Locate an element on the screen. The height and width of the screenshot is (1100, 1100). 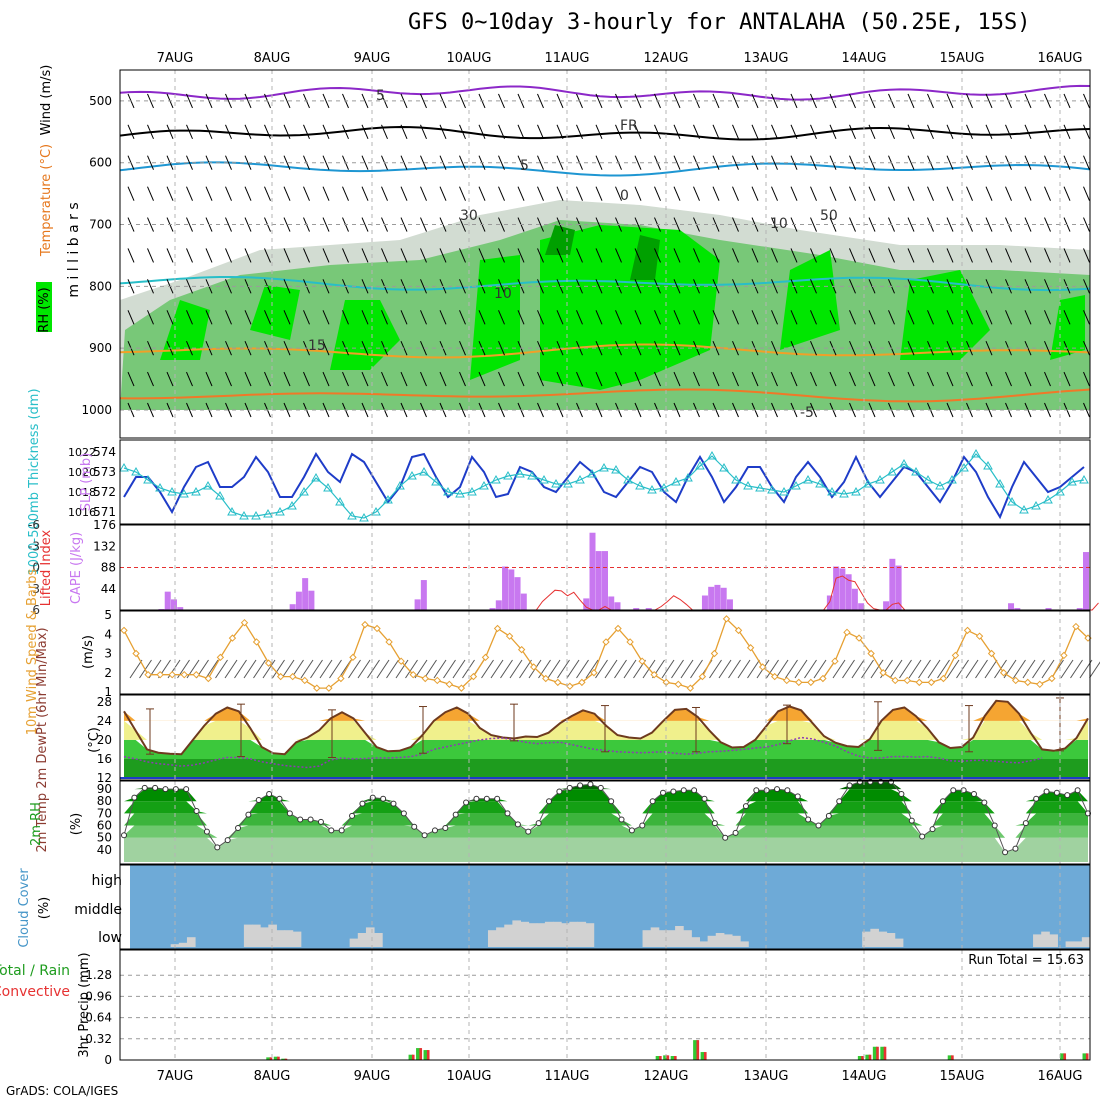
cloud-row-label: low is located at coordinates (110, 938).